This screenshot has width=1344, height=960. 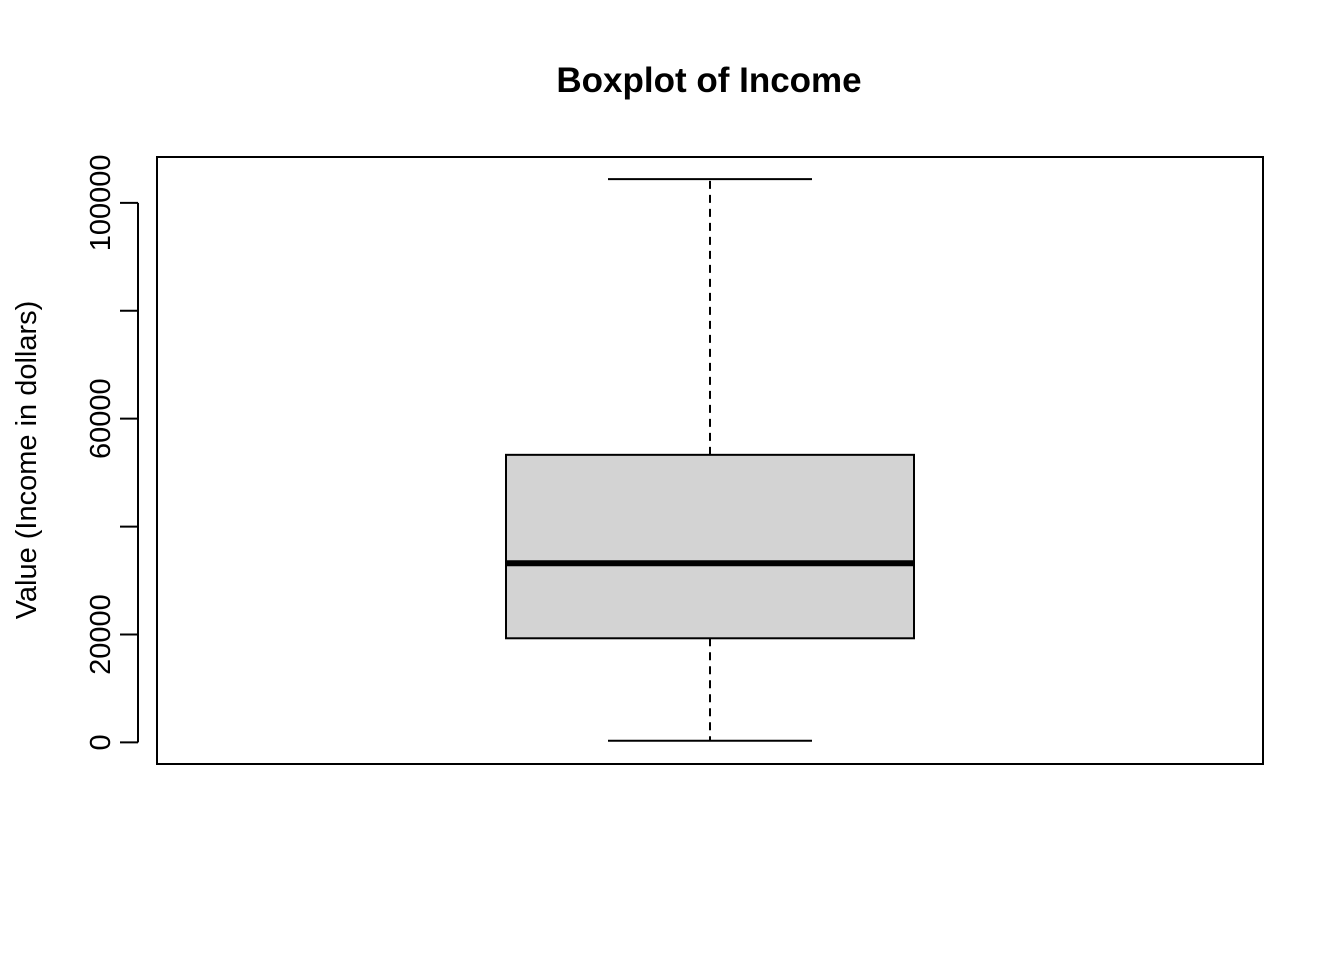 What do you see at coordinates (710, 546) in the screenshot?
I see `interquartile-box` at bounding box center [710, 546].